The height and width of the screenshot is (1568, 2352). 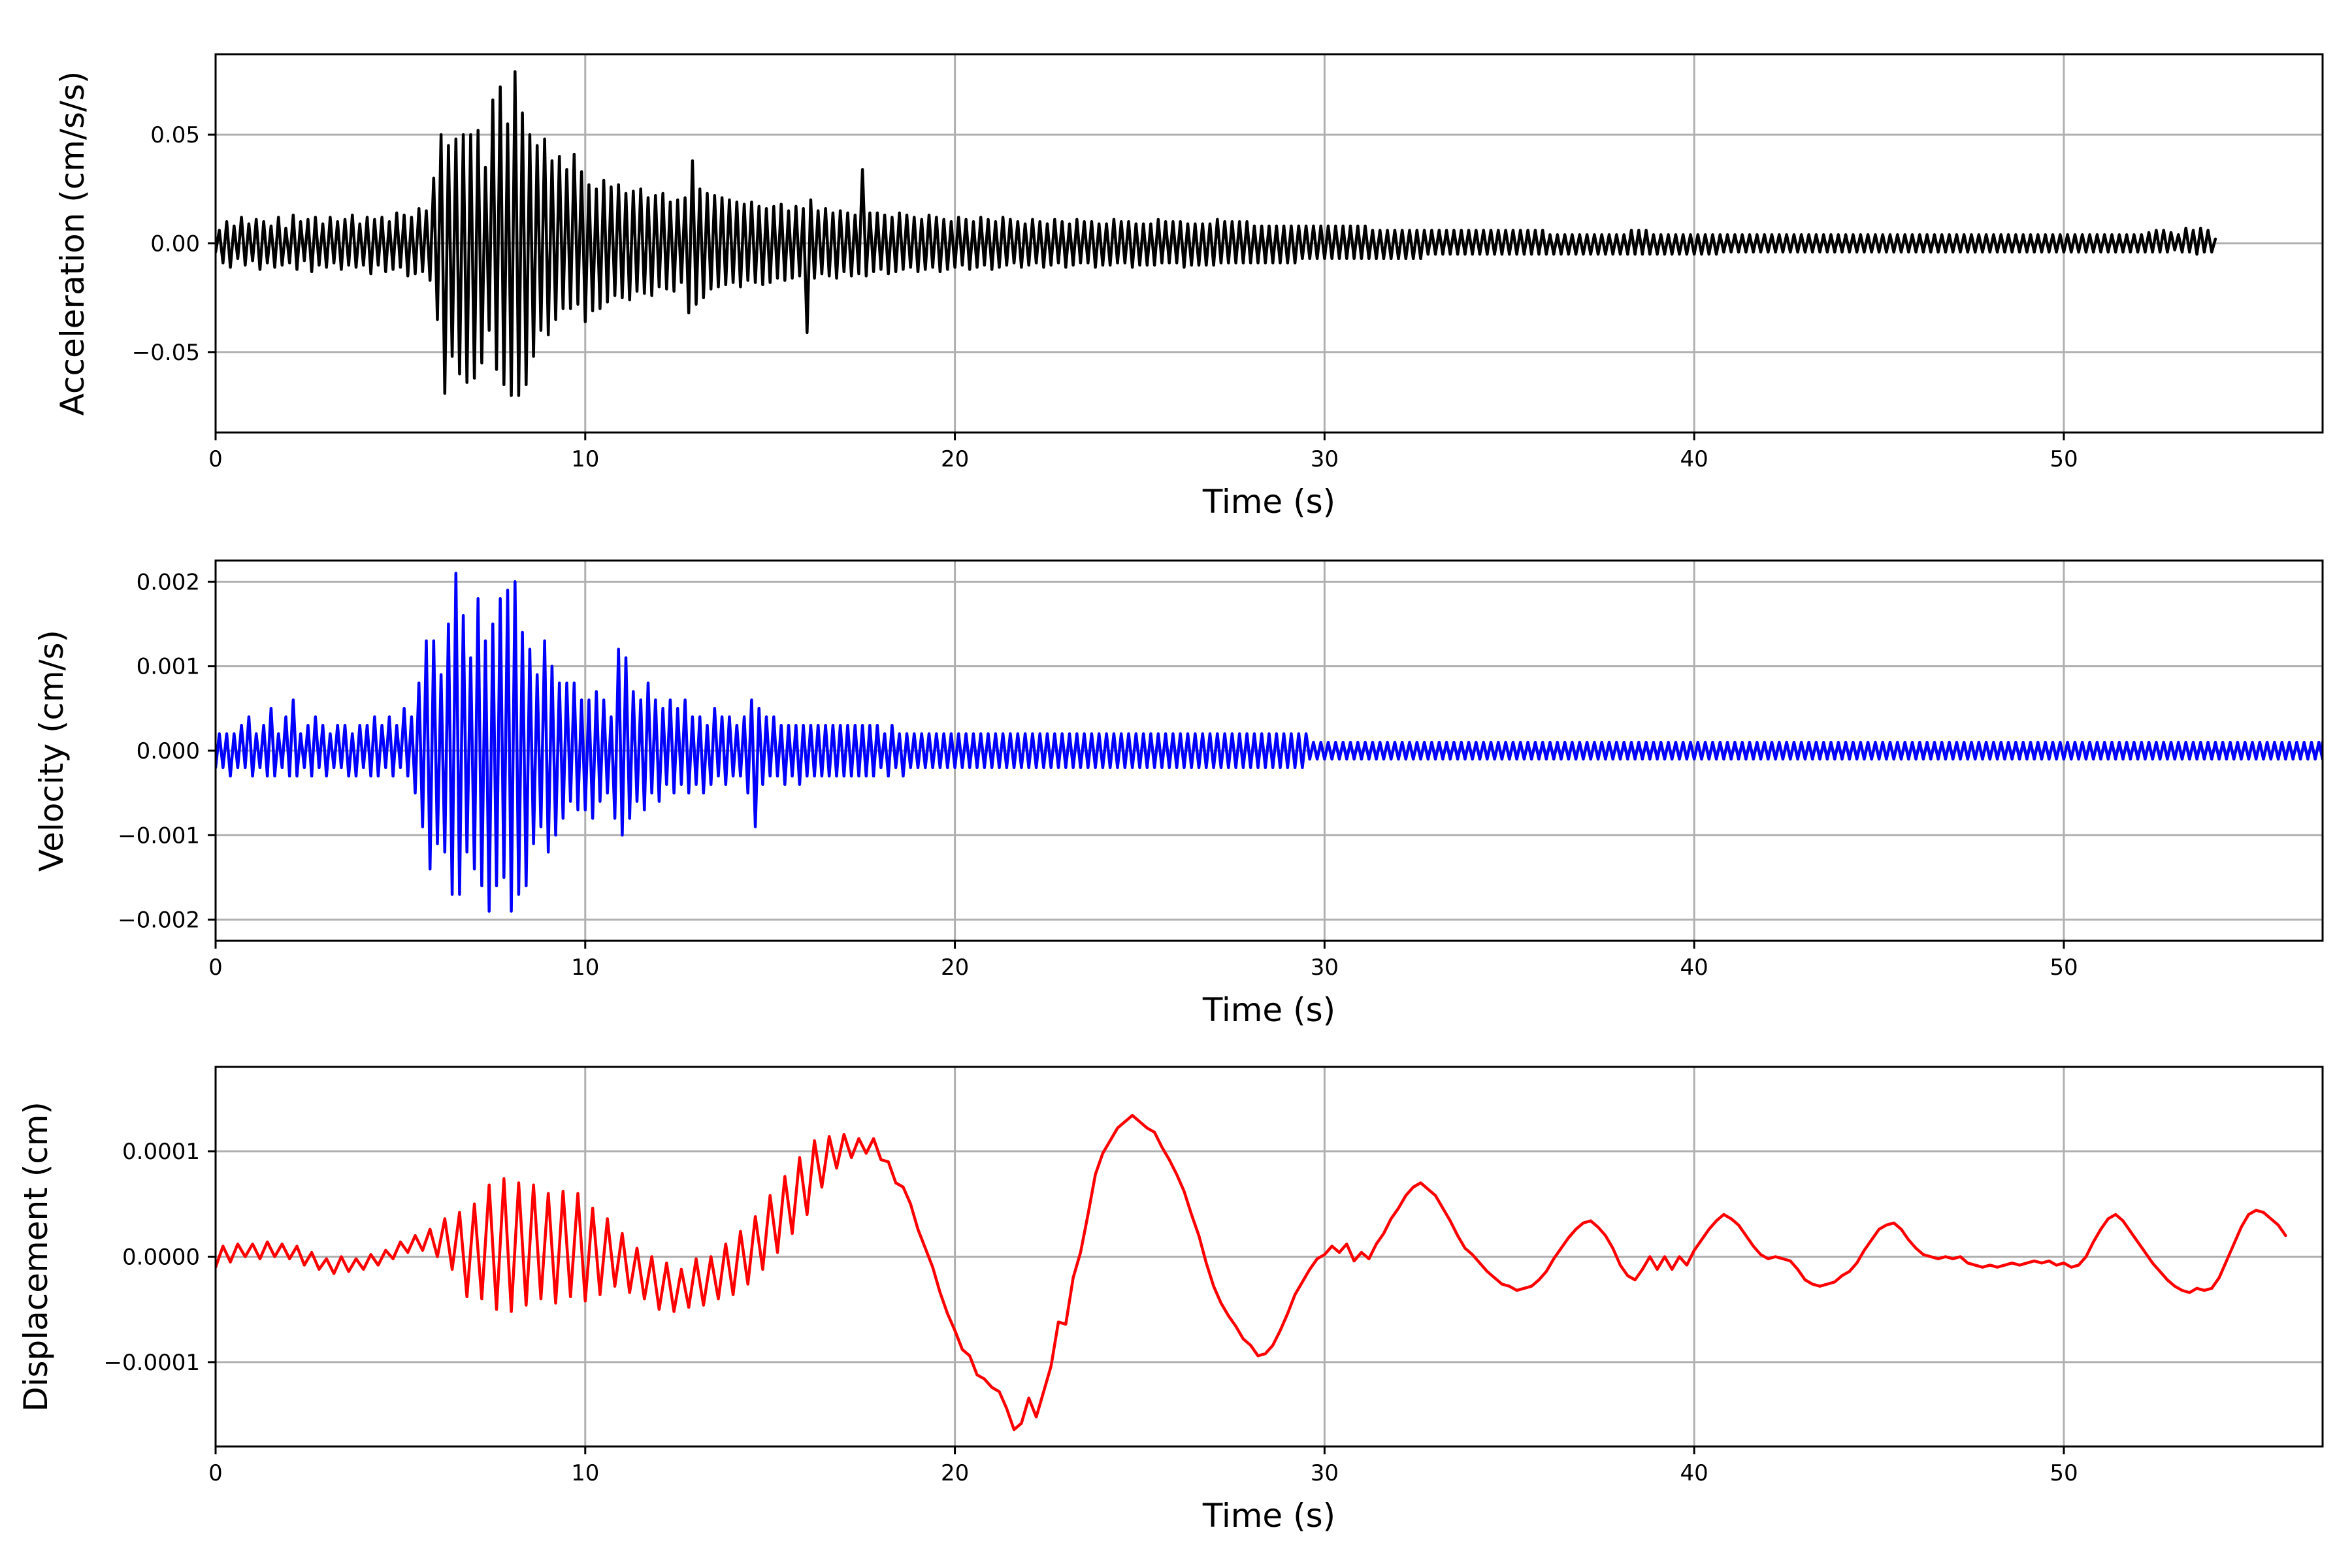 I want to click on displacement-y-tick-label-2: 0.0001, so click(x=161, y=1152).